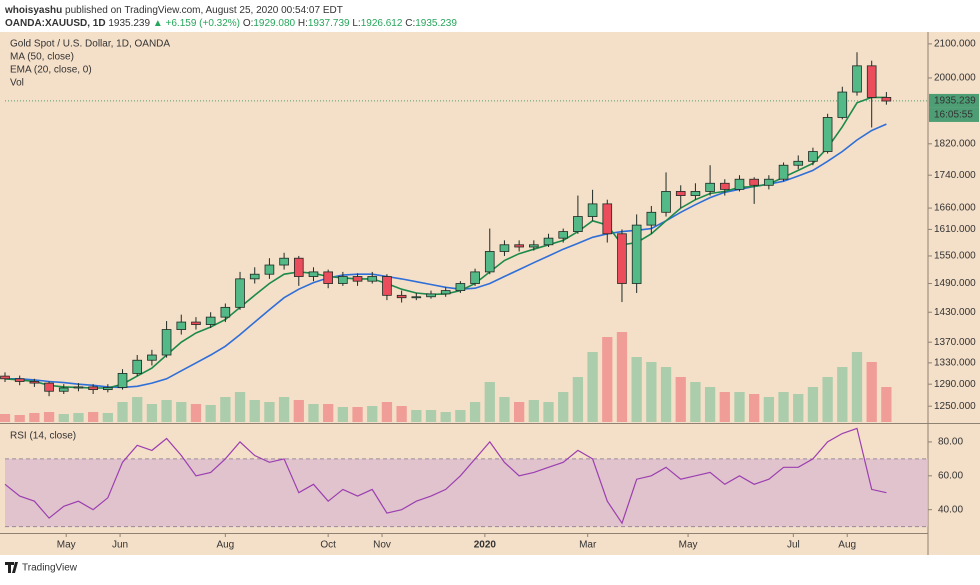 Image resolution: width=980 pixels, height=585 pixels. I want to click on legend-ema: EMA (20, close, 0), so click(51, 70).